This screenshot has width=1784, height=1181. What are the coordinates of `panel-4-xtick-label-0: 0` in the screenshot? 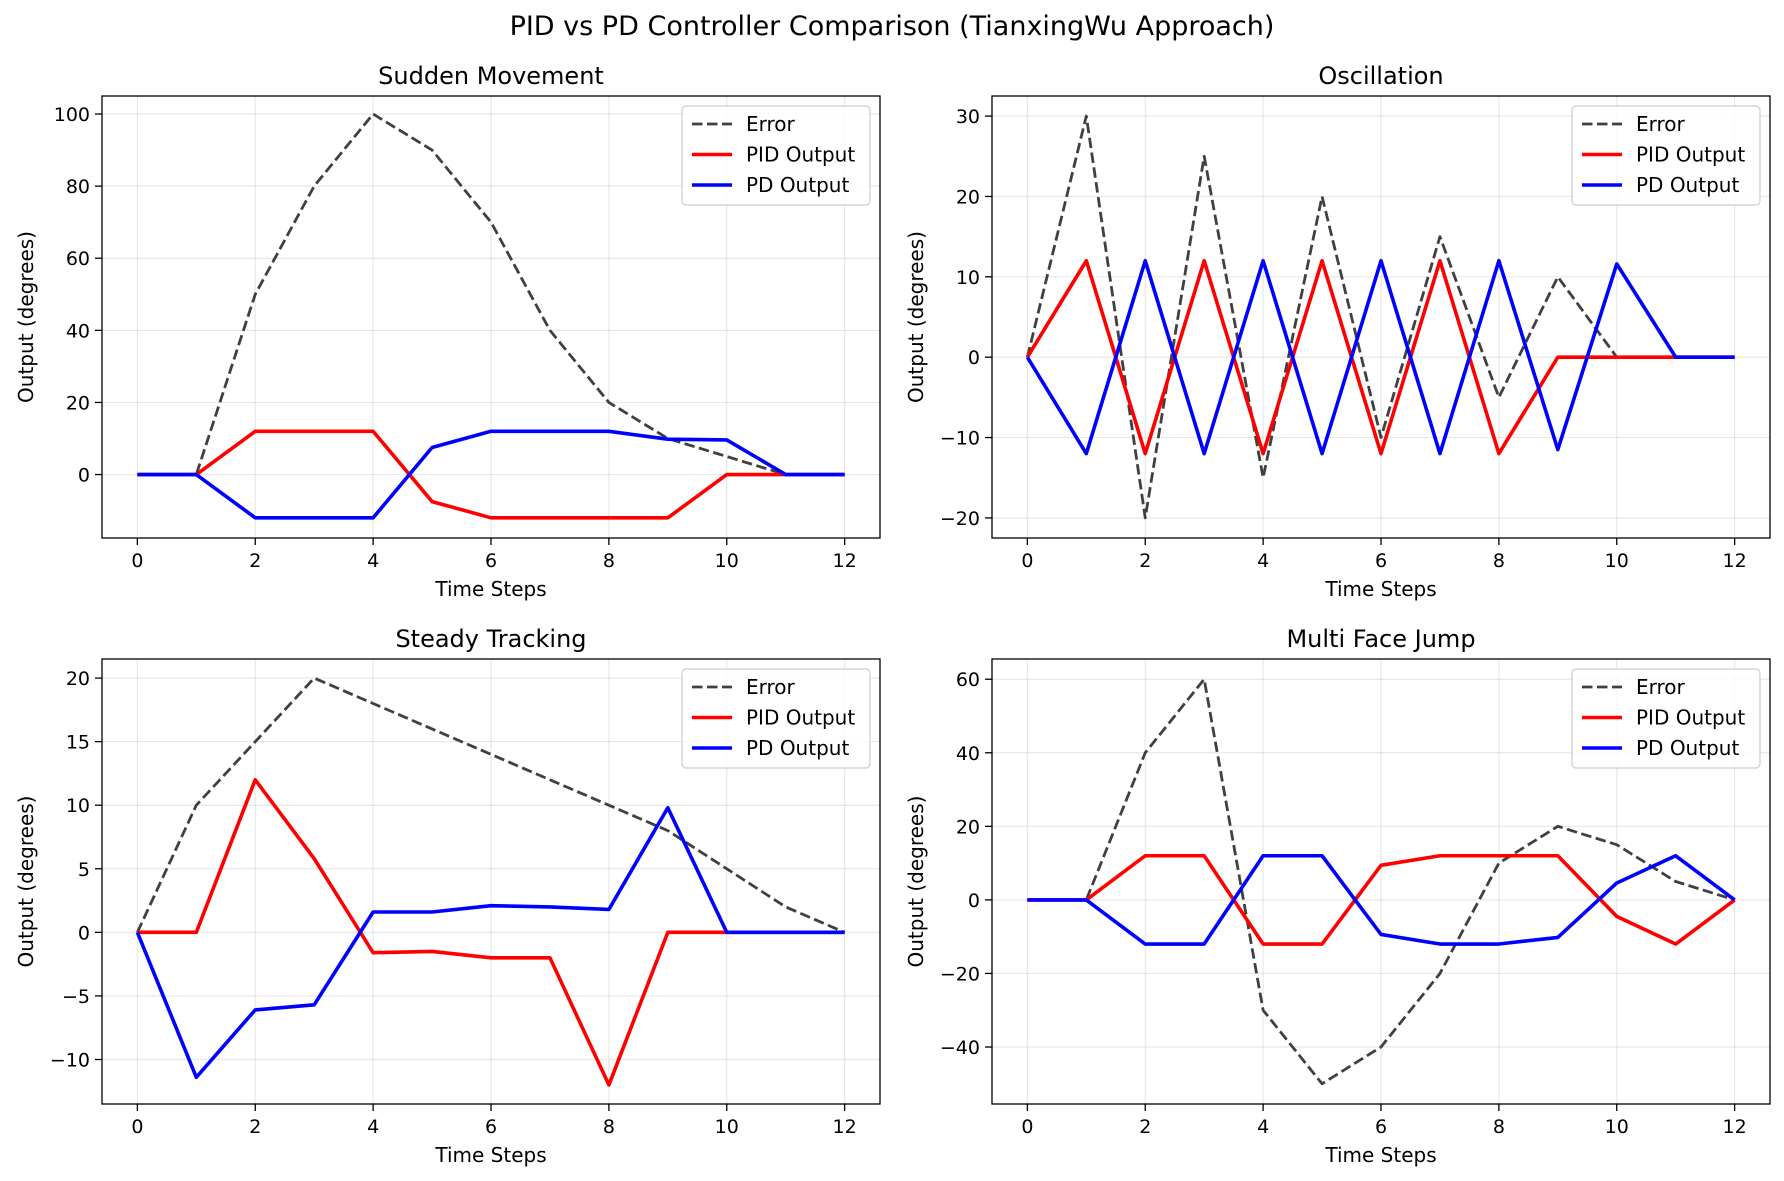 It's located at (1027, 1127).